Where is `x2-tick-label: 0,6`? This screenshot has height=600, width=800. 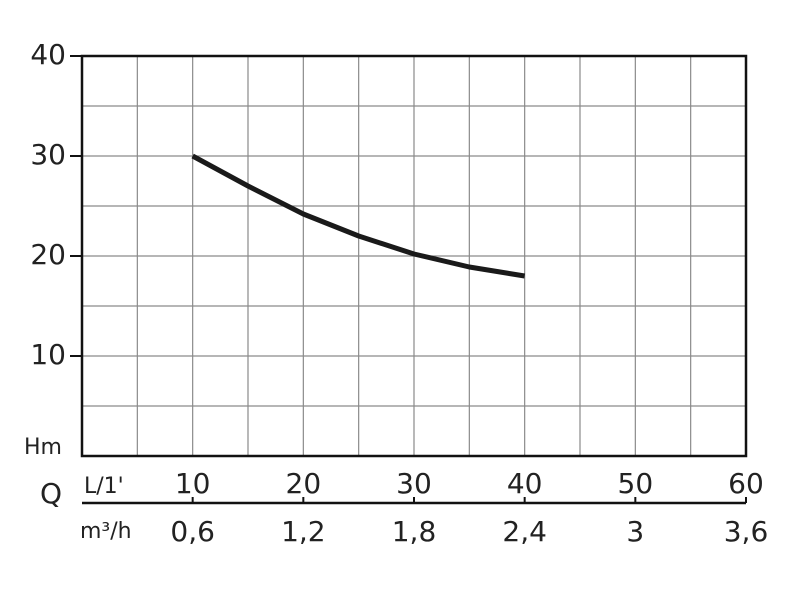
x2-tick-label: 0,6 is located at coordinates (192, 531).